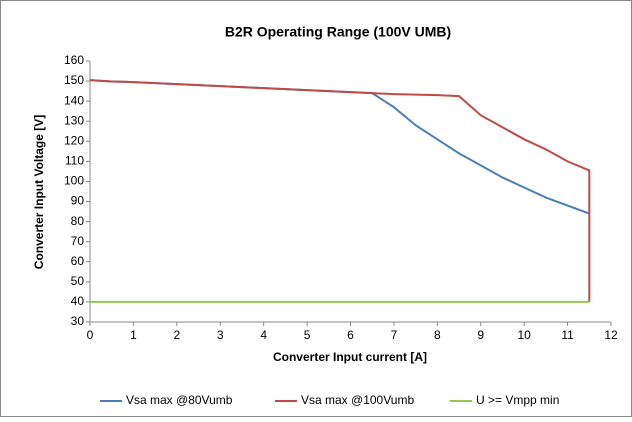  I want to click on x-tick-label: 0, so click(90, 335).